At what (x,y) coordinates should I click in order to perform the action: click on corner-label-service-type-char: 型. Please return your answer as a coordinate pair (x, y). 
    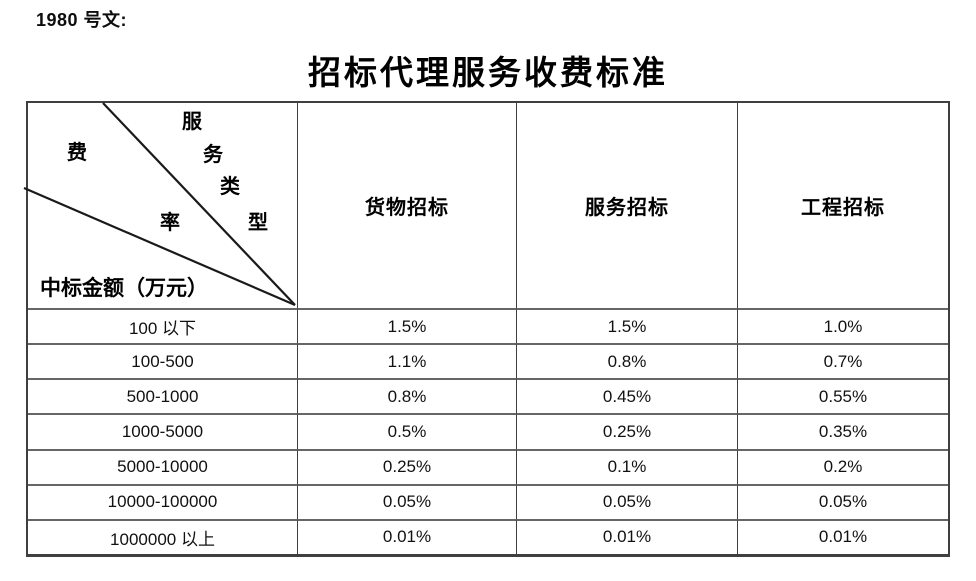
    Looking at the image, I should click on (258, 223).